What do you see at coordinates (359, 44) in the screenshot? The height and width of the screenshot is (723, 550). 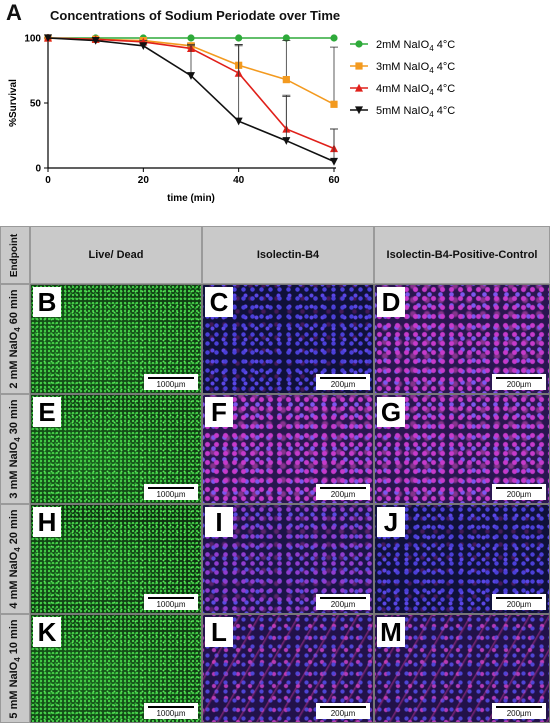 I see `series-0-legend-marker` at bounding box center [359, 44].